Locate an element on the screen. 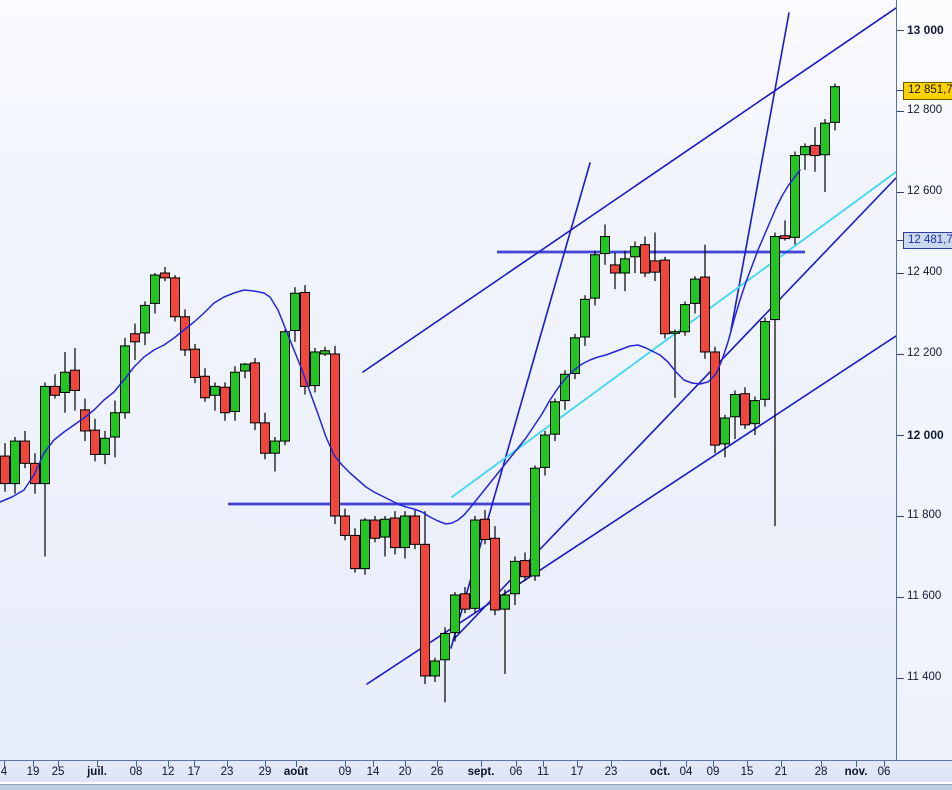 This screenshot has width=952, height=790. price-tick-label: 12 200 is located at coordinates (925, 353).